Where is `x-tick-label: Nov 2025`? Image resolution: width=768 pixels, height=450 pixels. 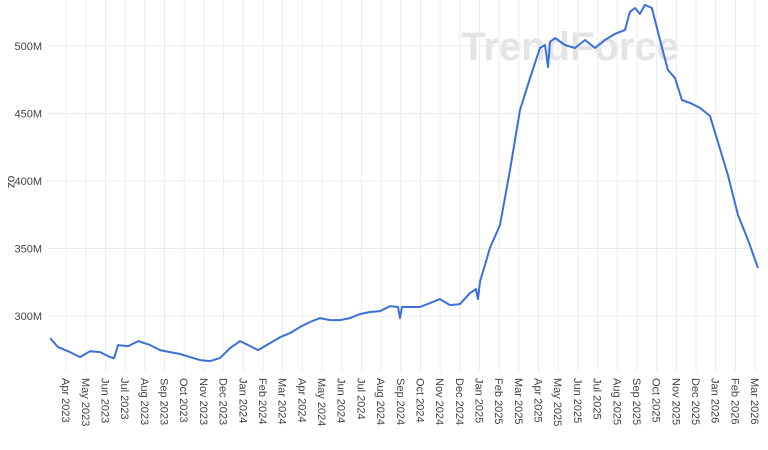
x-tick-label: Nov 2025 is located at coordinates (675, 401).